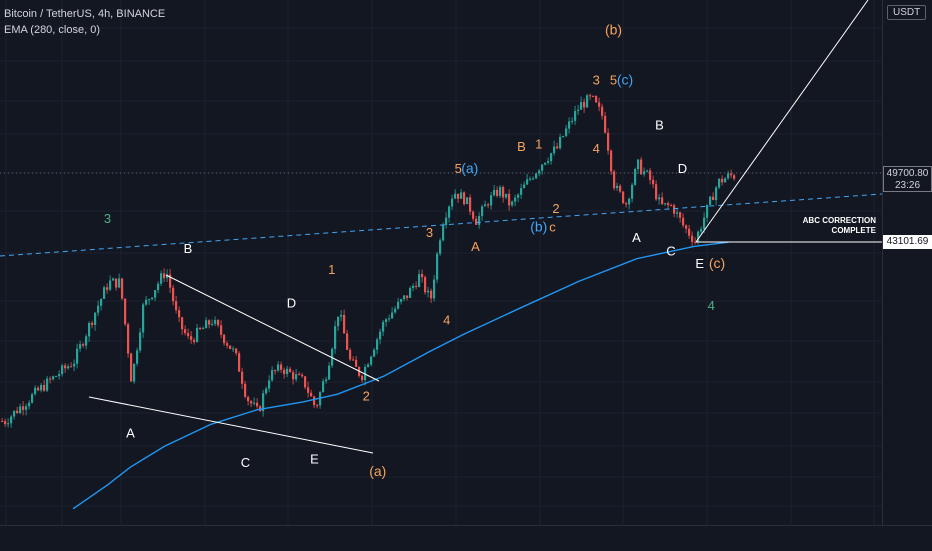 Image resolution: width=932 pixels, height=551 pixels. Describe the element at coordinates (833, 231) in the screenshot. I see `note-line-2: COMPLETE` at that location.